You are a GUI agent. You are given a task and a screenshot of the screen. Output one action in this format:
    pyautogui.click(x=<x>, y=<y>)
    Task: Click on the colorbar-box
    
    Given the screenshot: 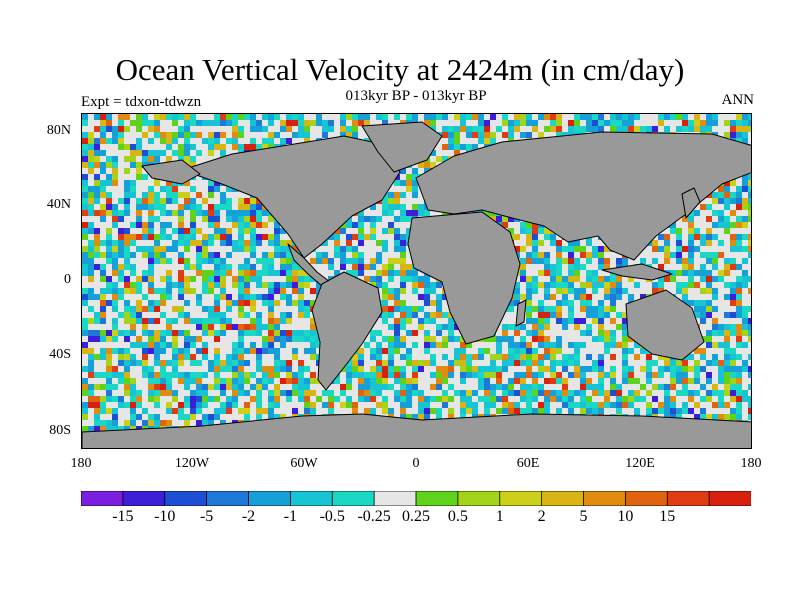 What is the action you would take?
    pyautogui.click(x=605, y=498)
    